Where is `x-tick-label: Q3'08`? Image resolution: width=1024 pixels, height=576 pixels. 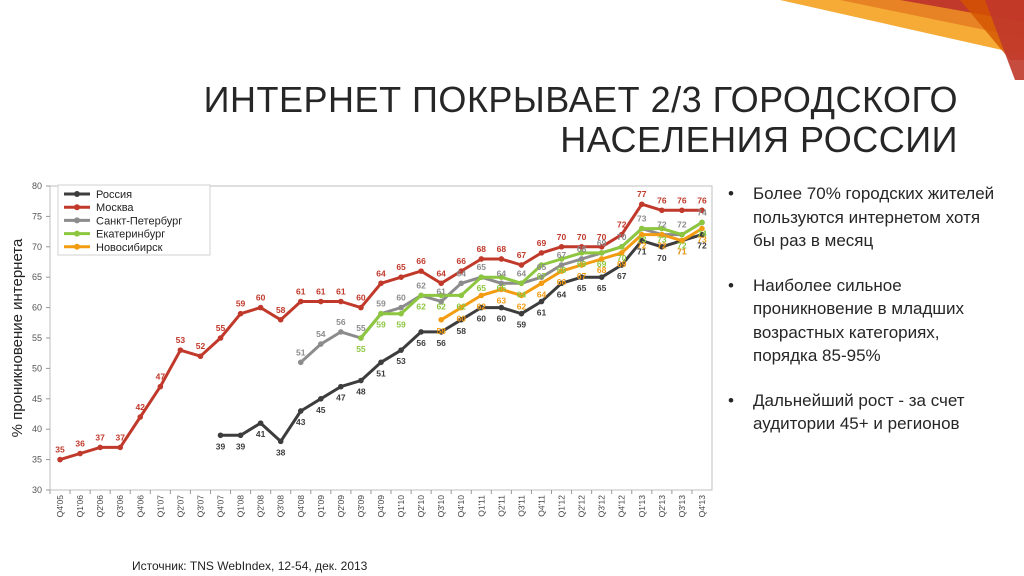
x-tick-label: Q3'08 is located at coordinates (281, 506).